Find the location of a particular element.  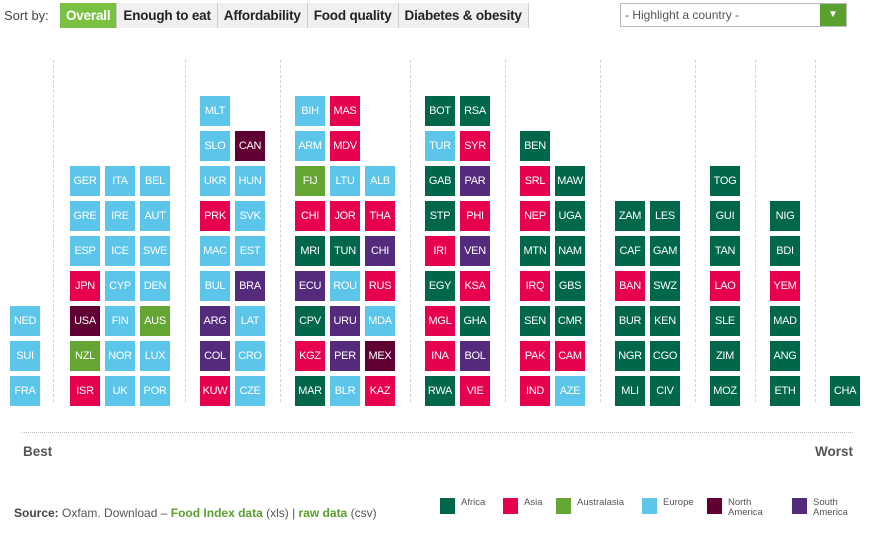

country-tile-ban: BAN is located at coordinates (630, 286).